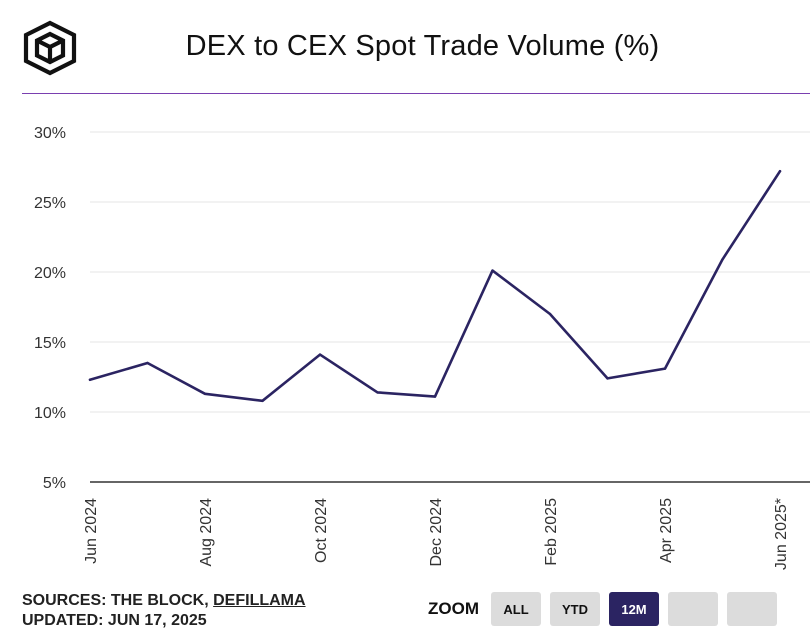 This screenshot has width=810, height=644. I want to click on sources-label: SOURCES: THE BLOCK,, so click(118, 600).